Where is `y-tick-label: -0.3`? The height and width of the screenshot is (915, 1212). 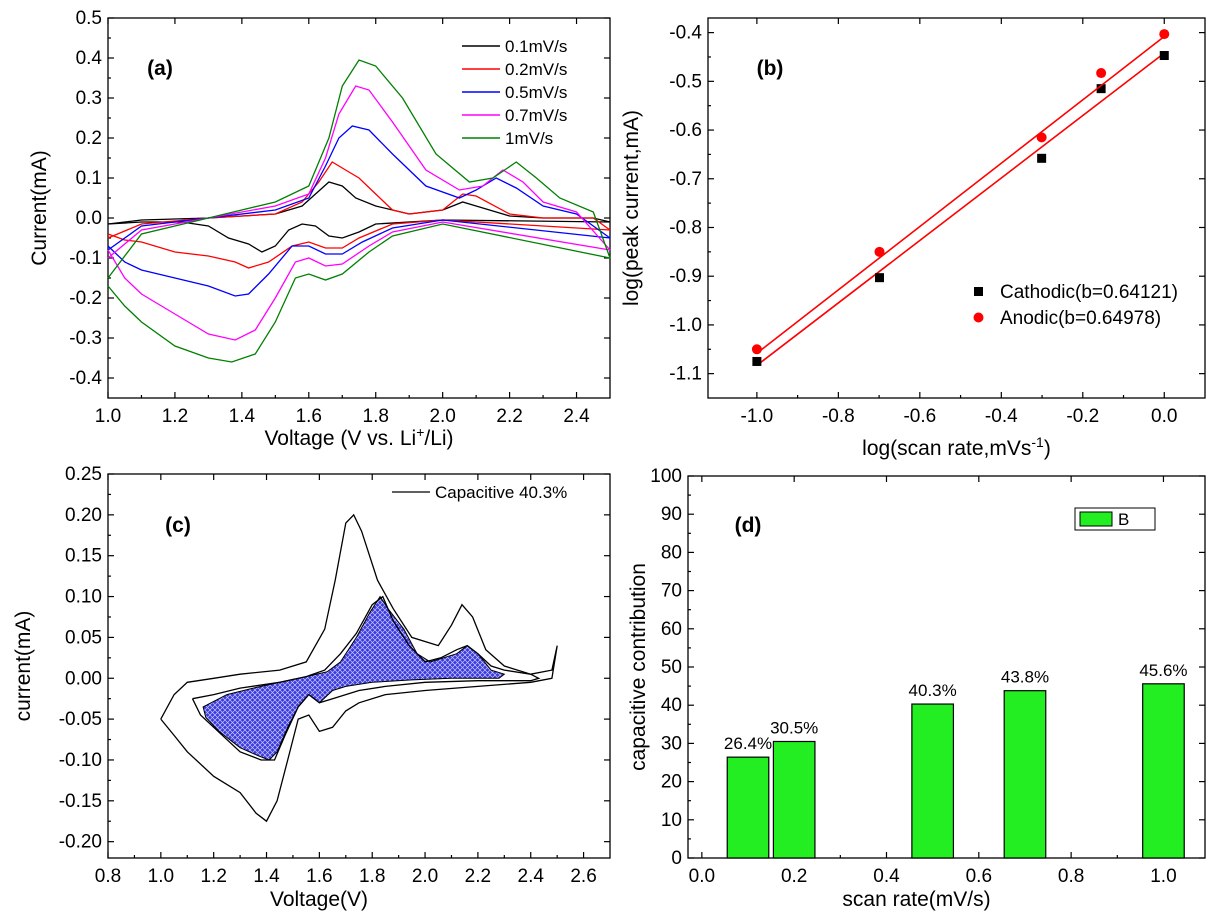
y-tick-label: -0.3 is located at coordinates (85, 338).